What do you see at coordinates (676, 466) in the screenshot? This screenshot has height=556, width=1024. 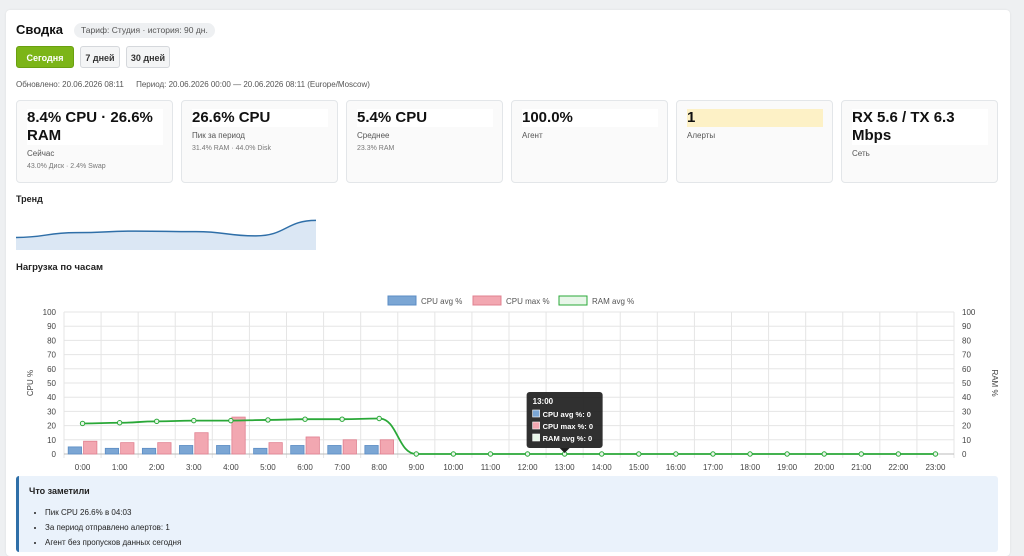 I see `x-tick-label: 16:00` at bounding box center [676, 466].